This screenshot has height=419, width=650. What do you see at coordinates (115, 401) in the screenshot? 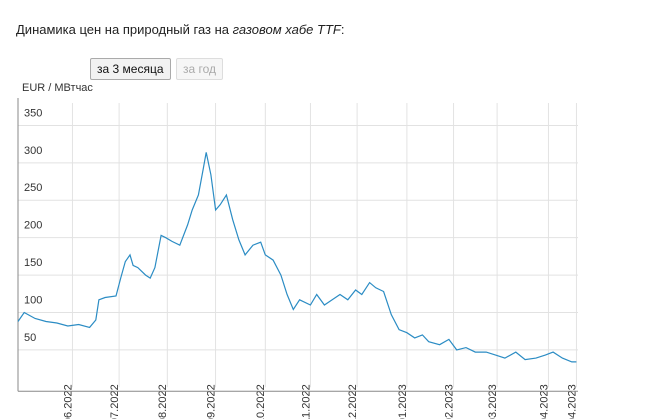
I see `x-tick-label: 01.07.2022` at bounding box center [115, 401].